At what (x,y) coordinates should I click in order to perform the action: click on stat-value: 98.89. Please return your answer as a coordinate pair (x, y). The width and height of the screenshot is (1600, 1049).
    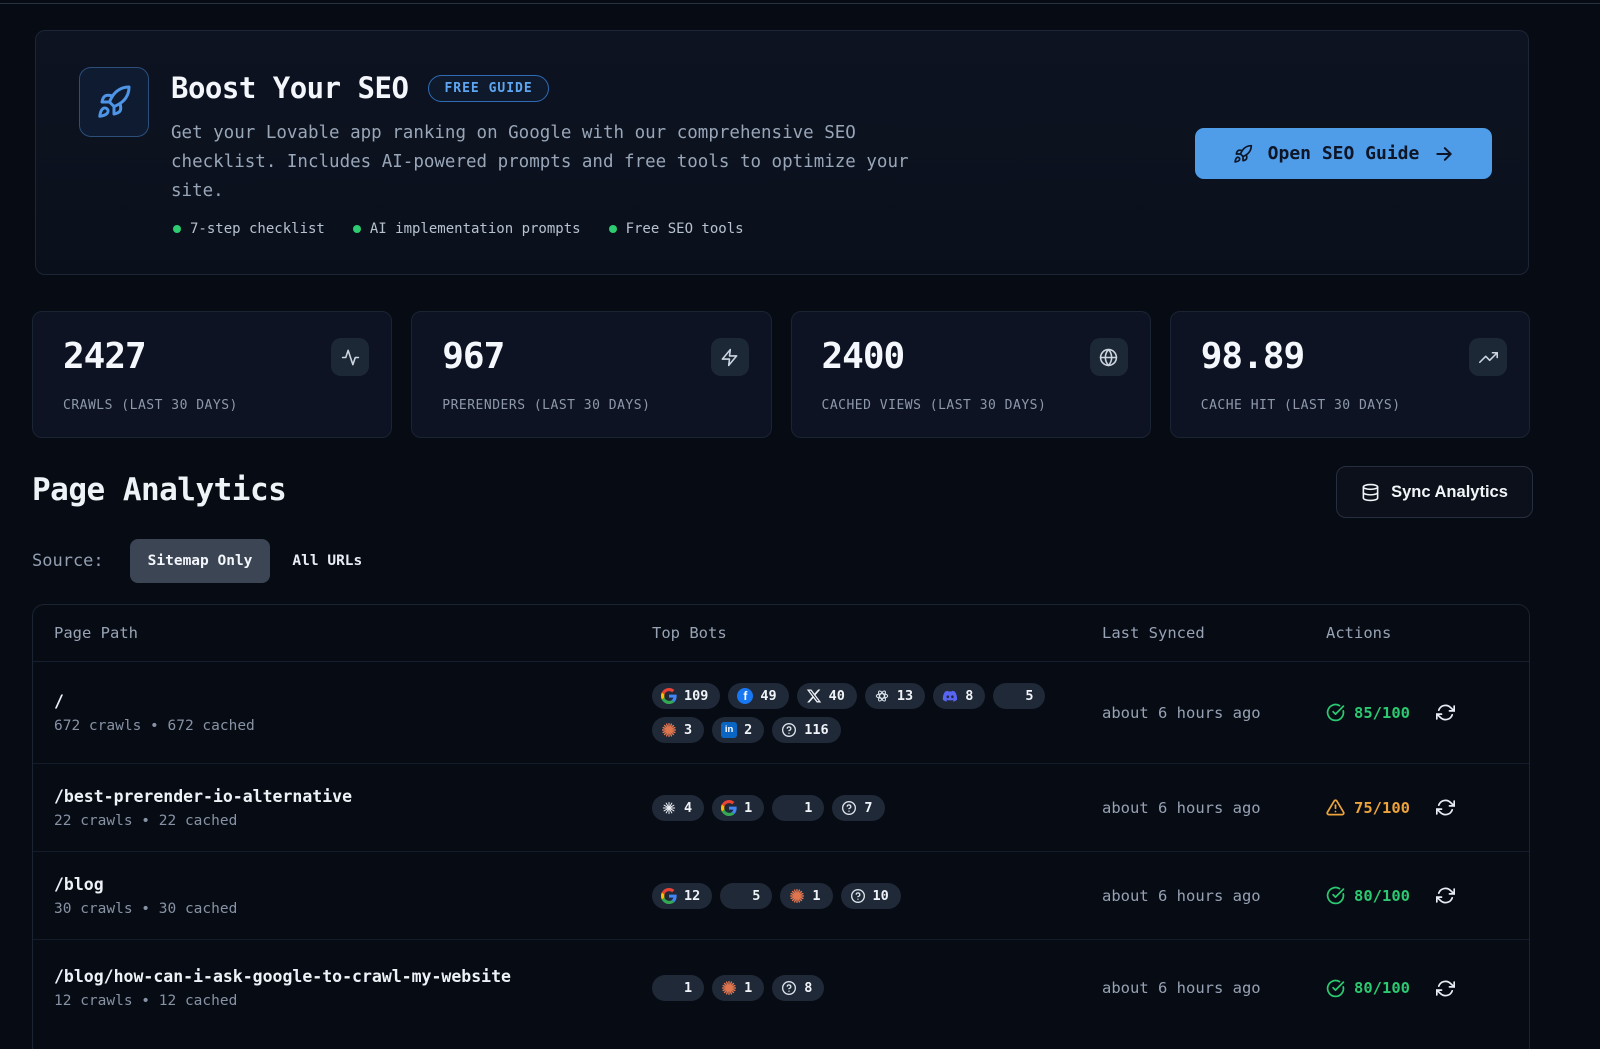
    Looking at the image, I should click on (1252, 356).